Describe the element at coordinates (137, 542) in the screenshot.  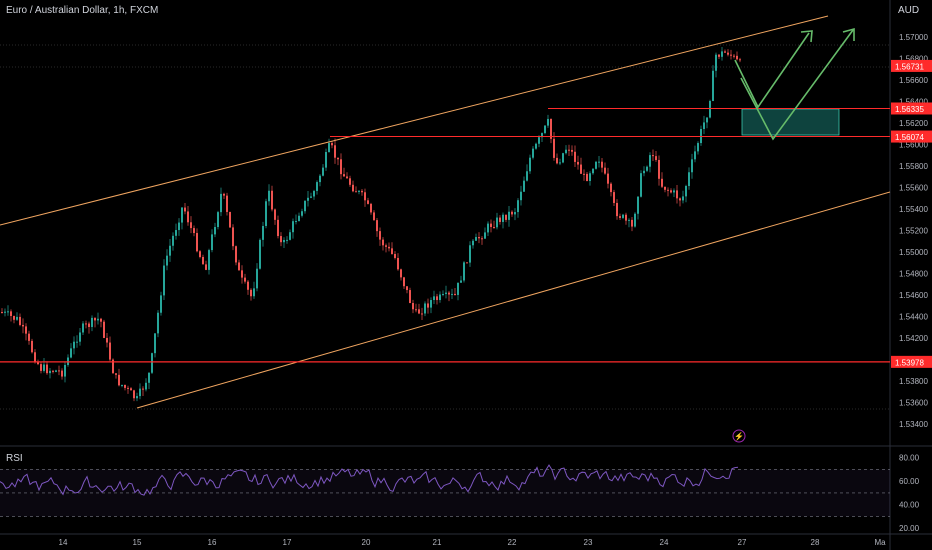
I see `time-tick-label: 15` at that location.